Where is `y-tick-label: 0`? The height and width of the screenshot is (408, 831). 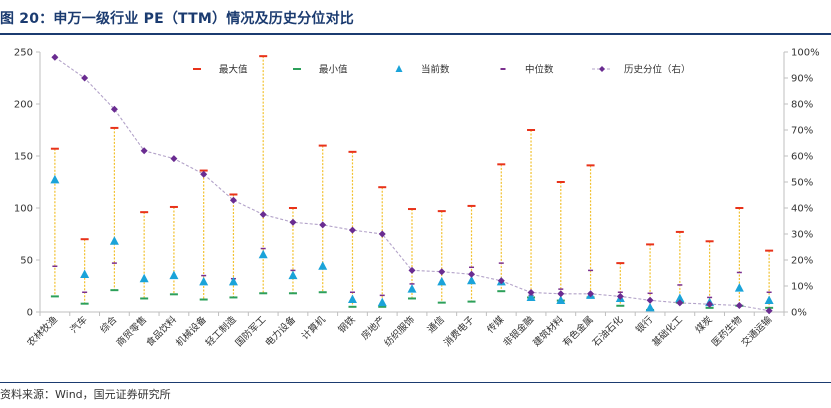 y-tick-label: 0 is located at coordinates (30, 313).